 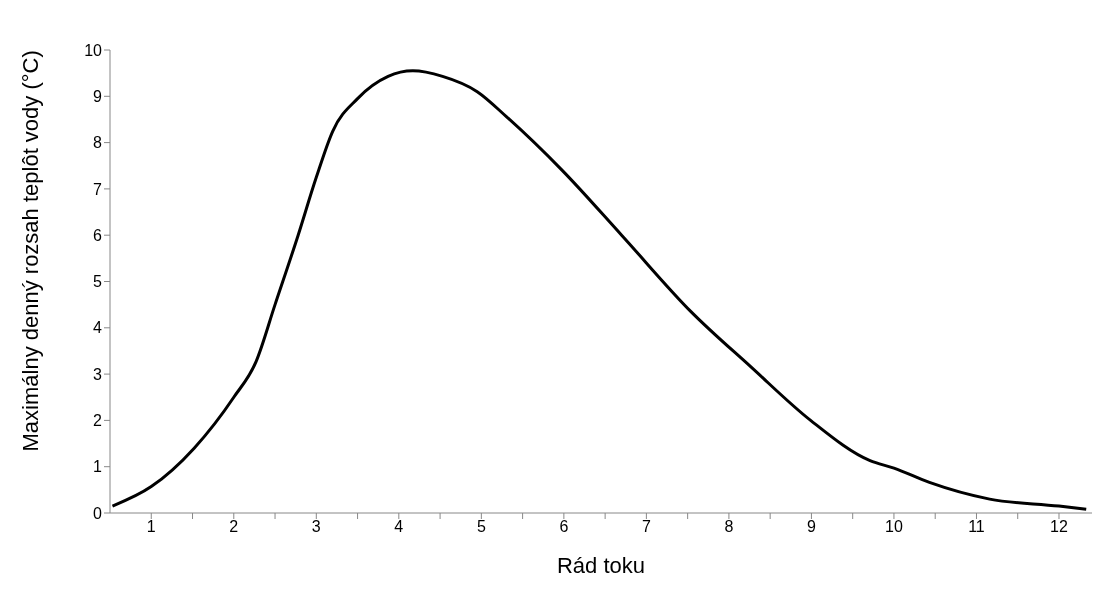 I want to click on y-tick-label: 2, so click(x=98, y=421).